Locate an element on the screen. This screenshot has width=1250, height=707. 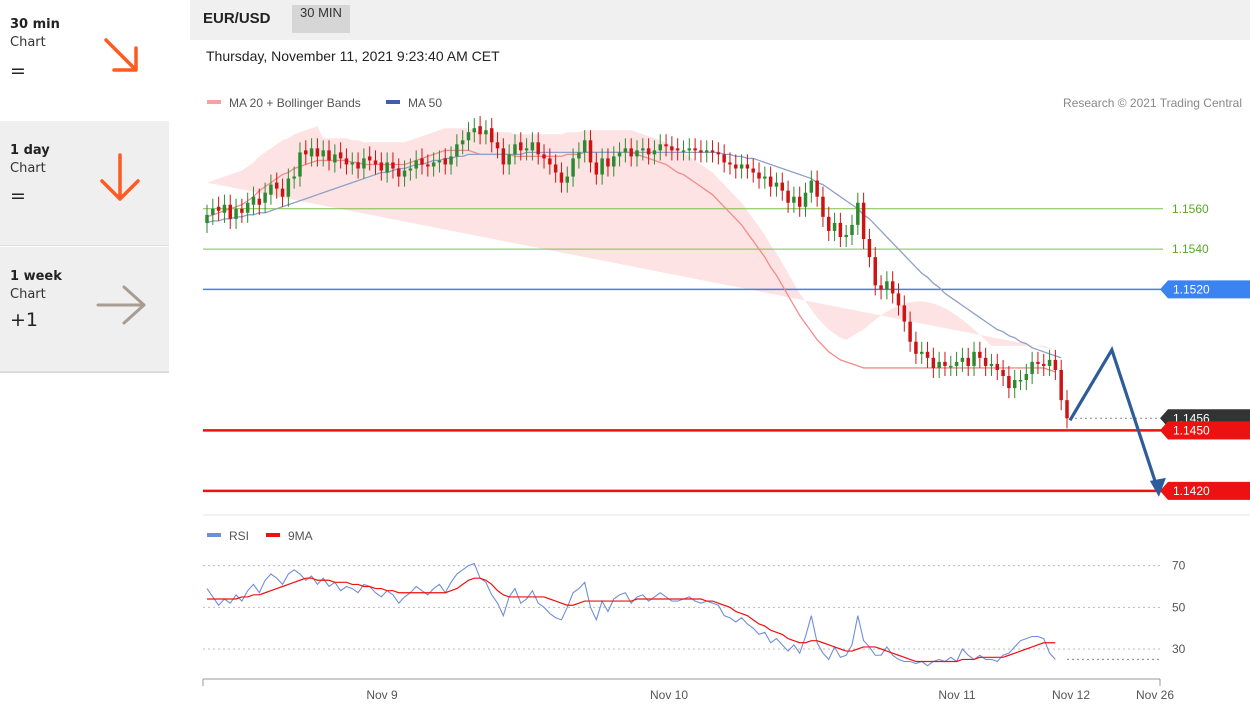
arrow-down-right-icon is located at coordinates (121, 55).